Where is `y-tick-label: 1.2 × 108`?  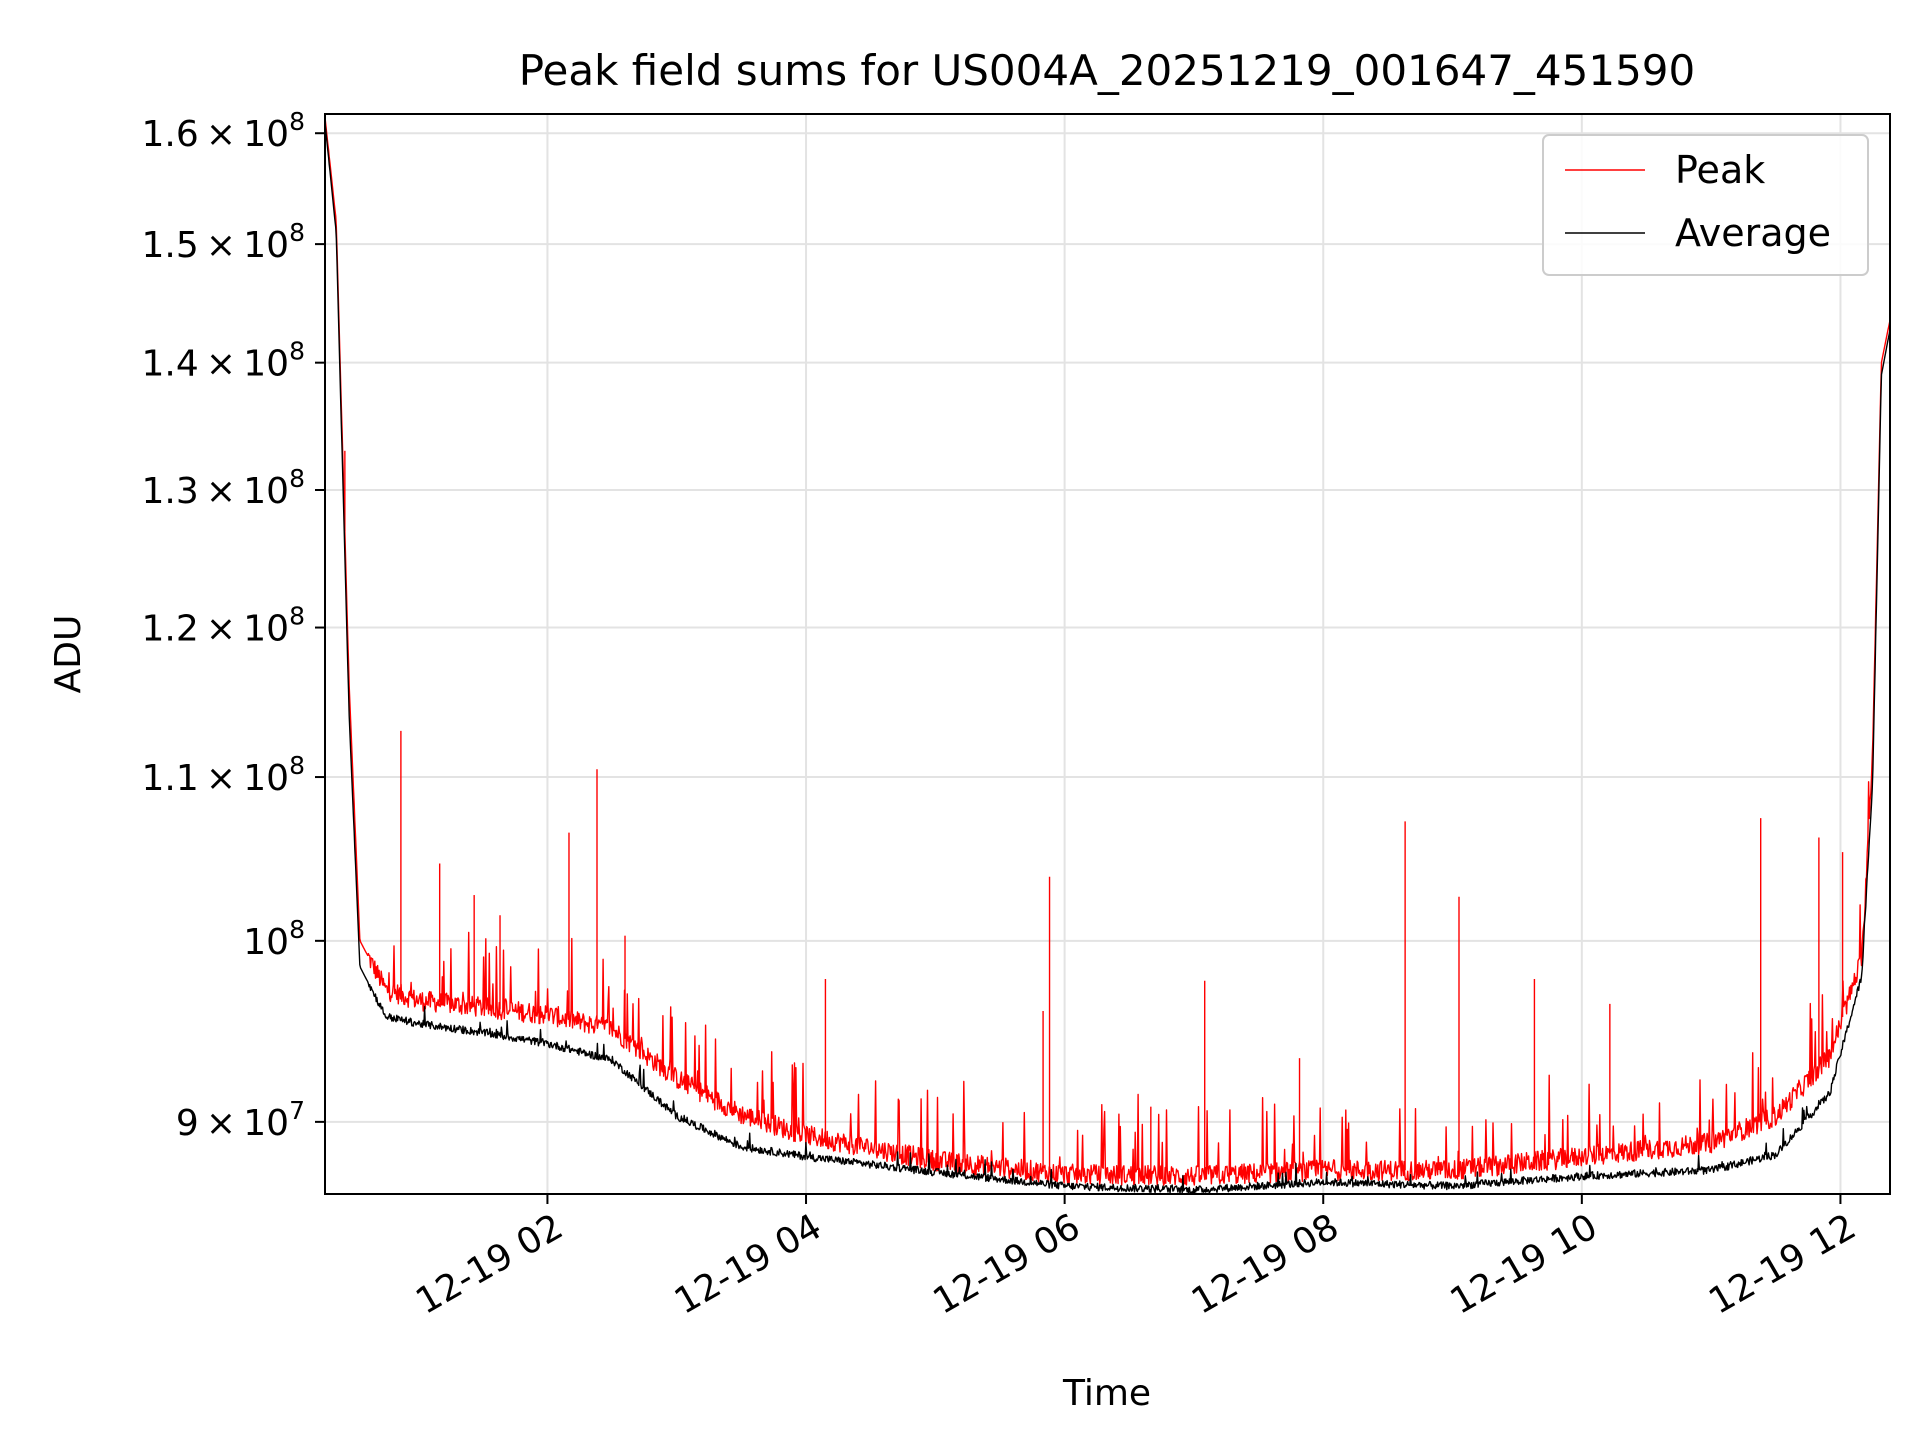 y-tick-label: 1.2 × 108 is located at coordinates (223, 626).